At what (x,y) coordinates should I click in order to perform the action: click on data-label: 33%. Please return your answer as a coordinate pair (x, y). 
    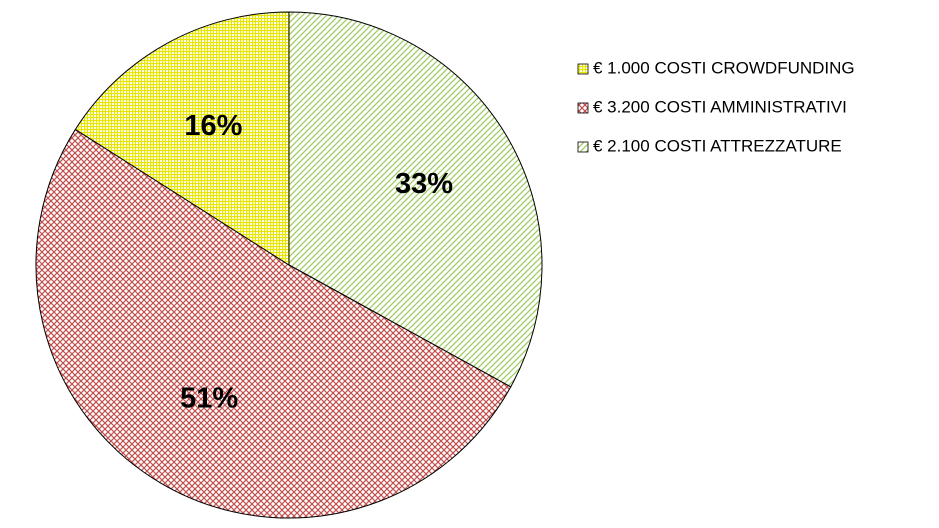
    Looking at the image, I should click on (424, 184).